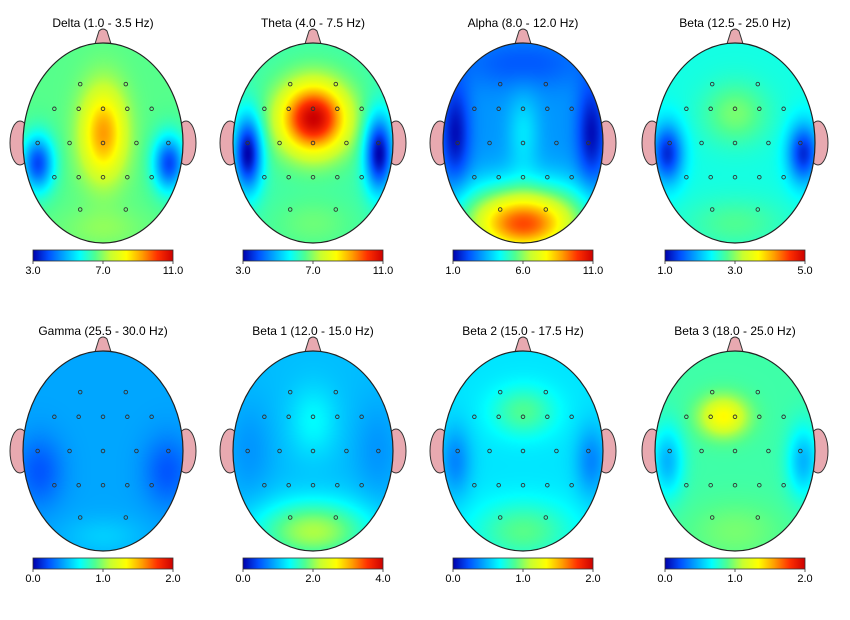  Describe the element at coordinates (452, 579) in the screenshot. I see `colorbar-tick-label: 0.0` at that location.